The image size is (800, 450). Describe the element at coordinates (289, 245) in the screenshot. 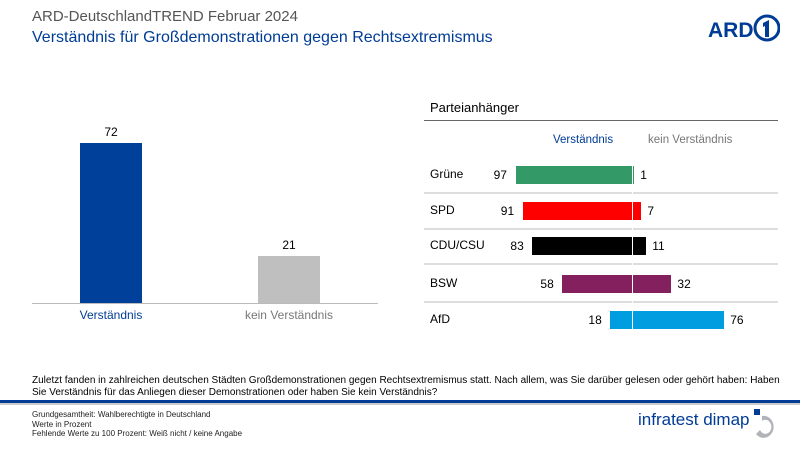

I see `data-label: 21` at that location.